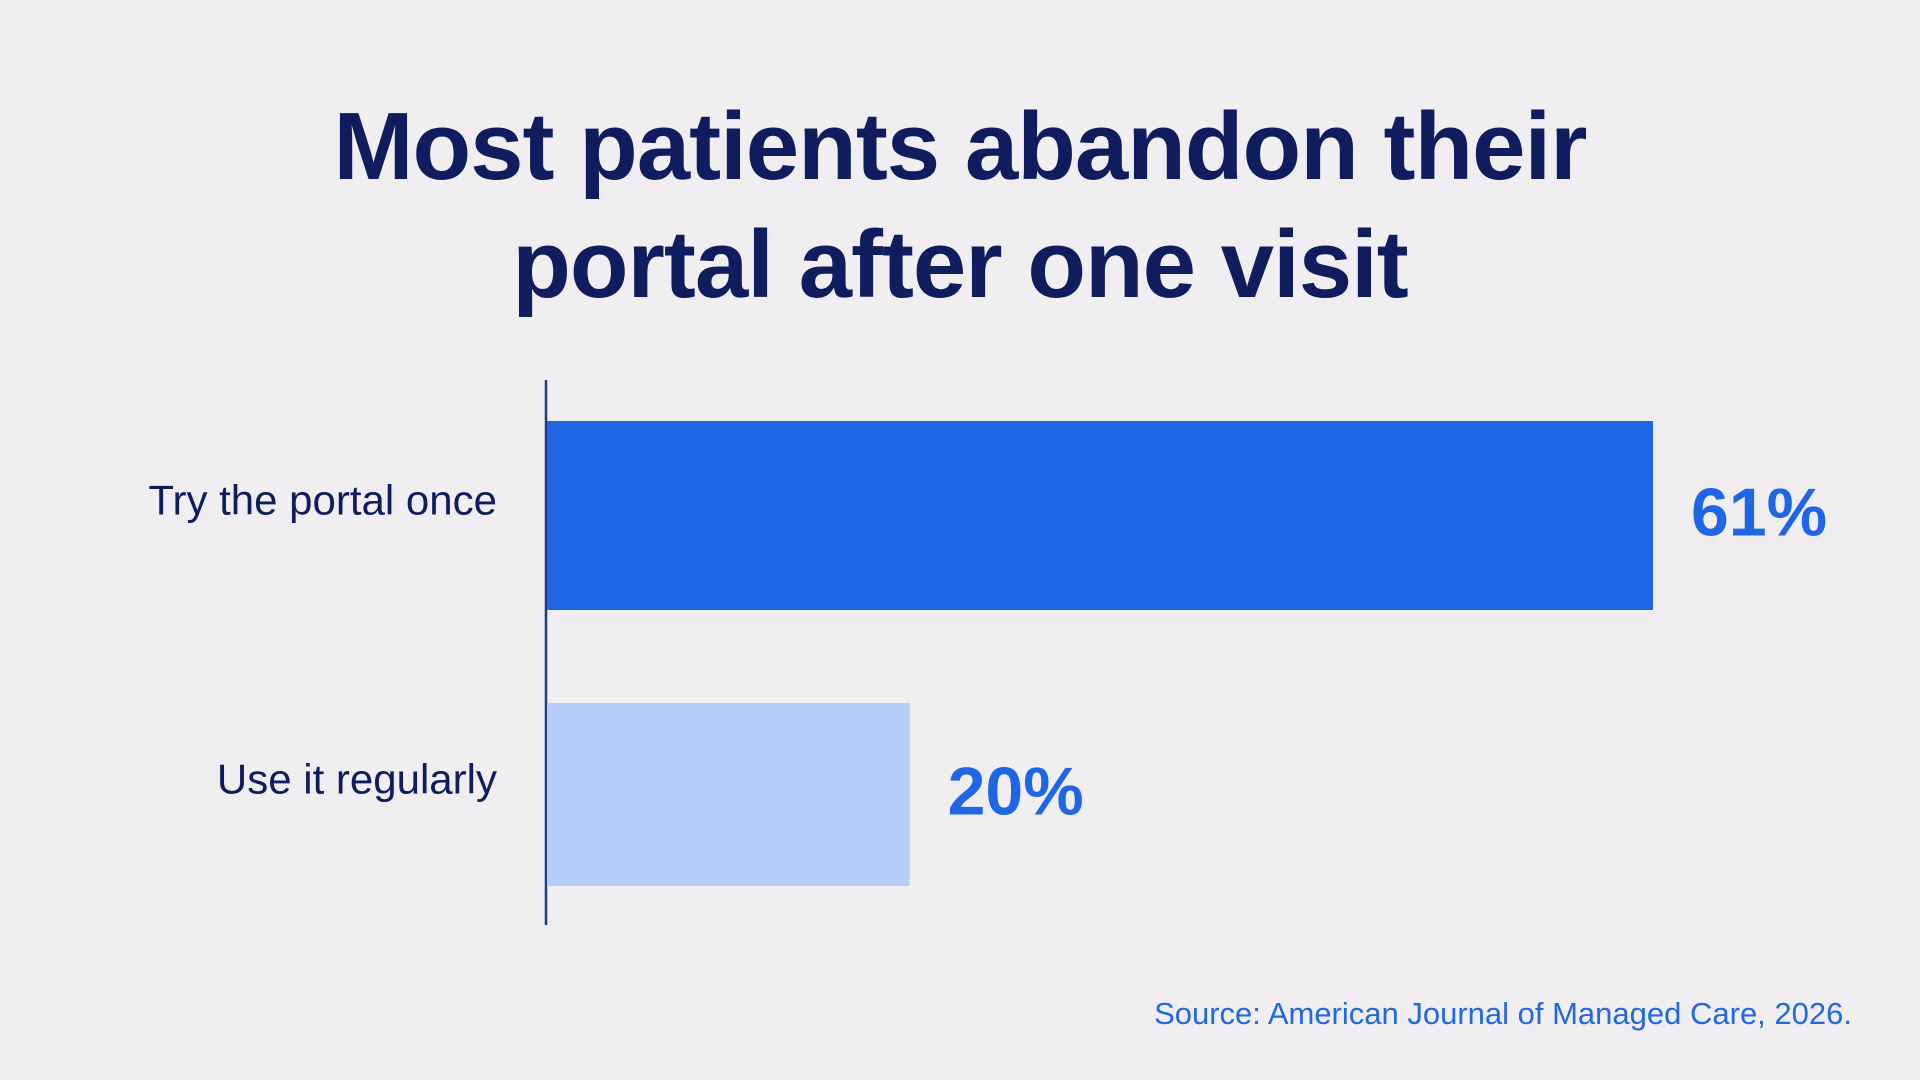  What do you see at coordinates (960, 146) in the screenshot?
I see `chart-title-line-1: Most patients abandon their` at bounding box center [960, 146].